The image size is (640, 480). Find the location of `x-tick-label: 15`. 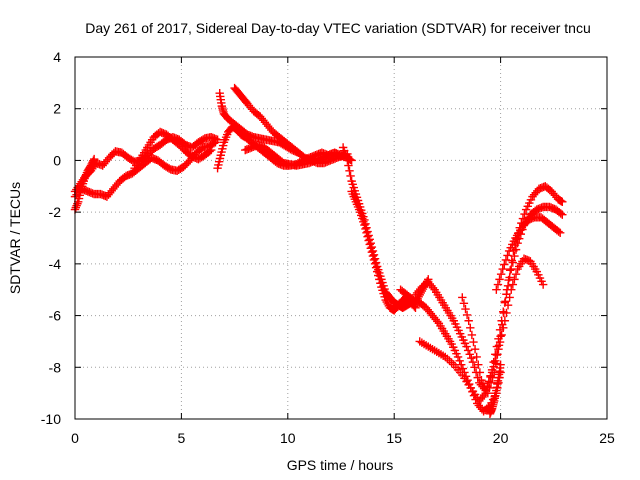

x-tick-label: 15 is located at coordinates (394, 438).